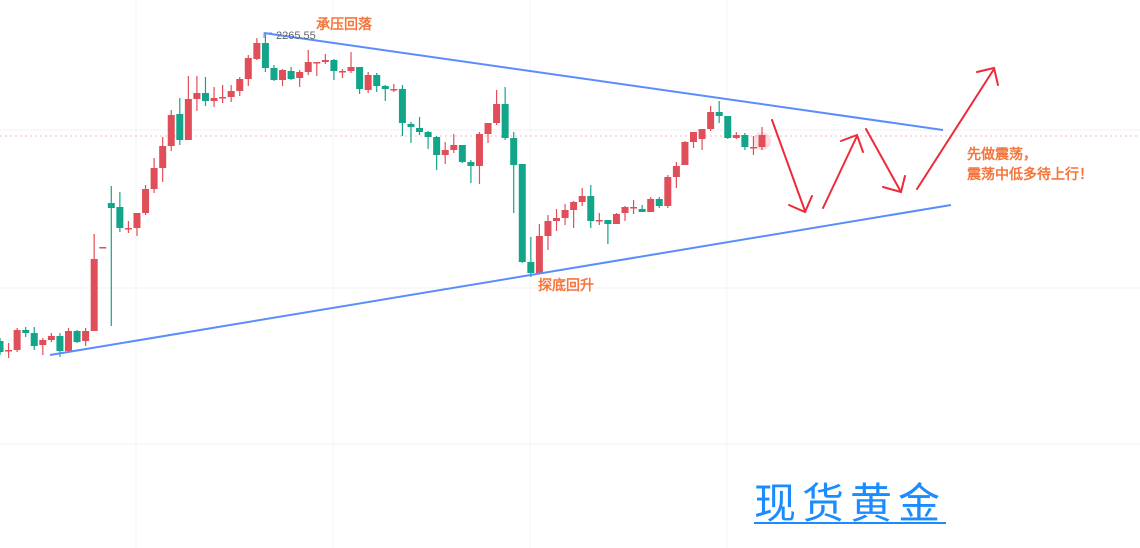 The height and width of the screenshot is (548, 1140). Describe the element at coordinates (850, 503) in the screenshot. I see `brand-title: 现货黄金` at that location.